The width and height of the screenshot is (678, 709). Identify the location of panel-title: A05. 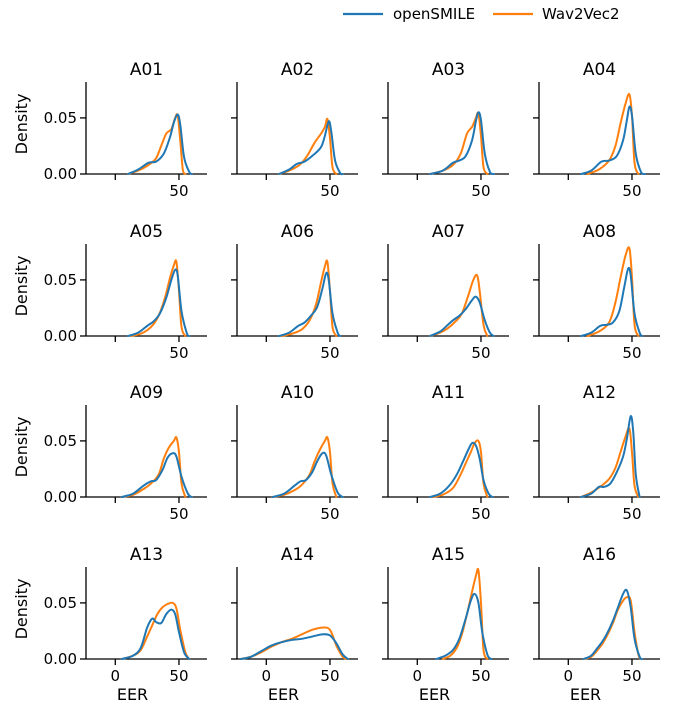
(146, 232).